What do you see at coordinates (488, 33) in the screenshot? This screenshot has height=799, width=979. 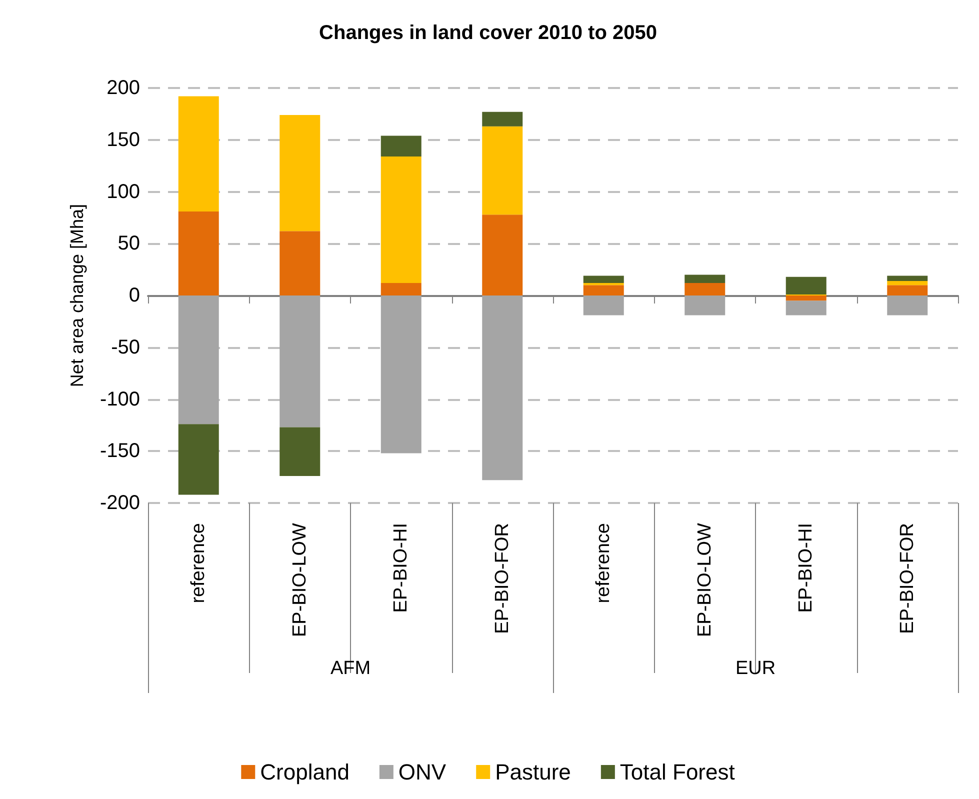 I see `chart-title: Changes in land cover 2010 to 2050` at bounding box center [488, 33].